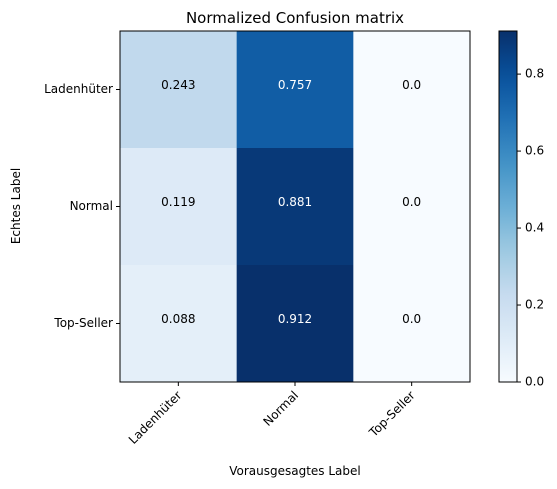 Image resolution: width=557 pixels, height=489 pixels. I want to click on y-tick-label: Normal, so click(91, 206).